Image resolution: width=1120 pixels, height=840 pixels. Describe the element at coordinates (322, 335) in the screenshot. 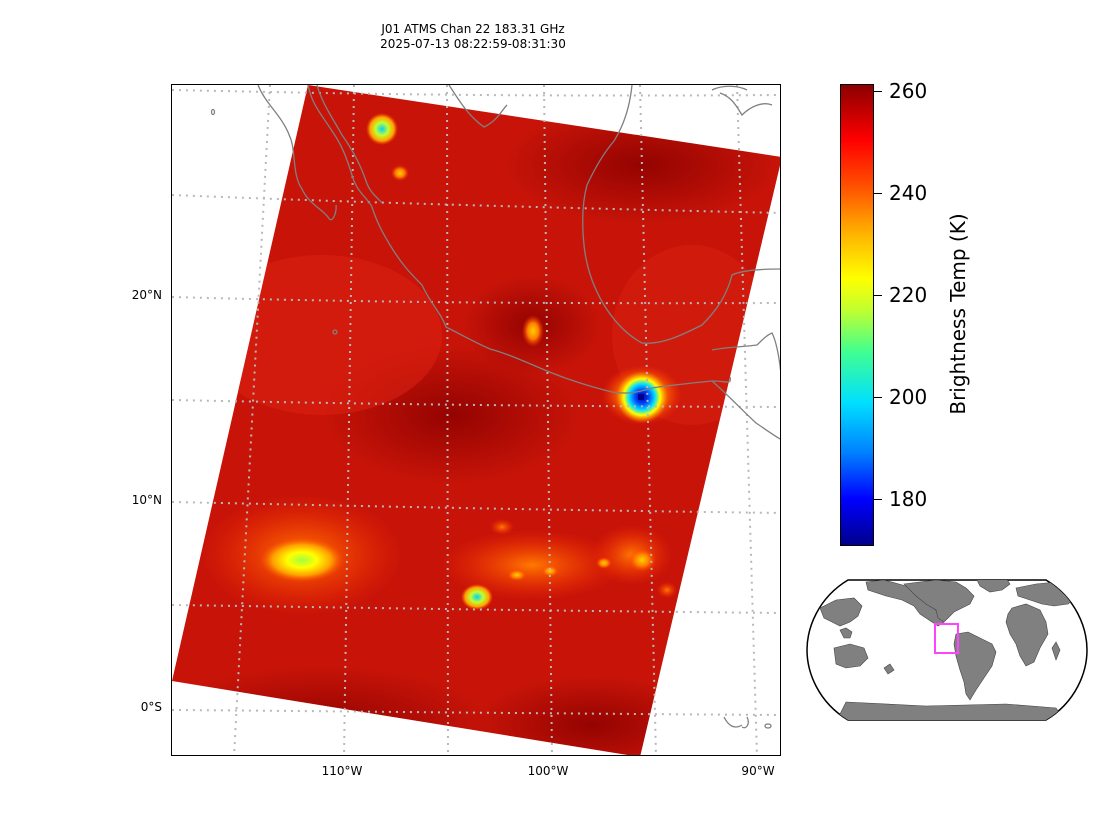

I see `lighter-region-west` at that location.